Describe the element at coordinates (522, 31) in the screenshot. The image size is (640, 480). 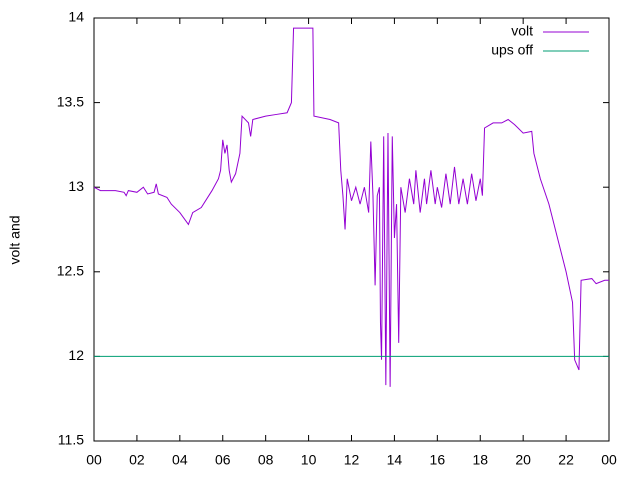
I see `legend-label: volt` at that location.